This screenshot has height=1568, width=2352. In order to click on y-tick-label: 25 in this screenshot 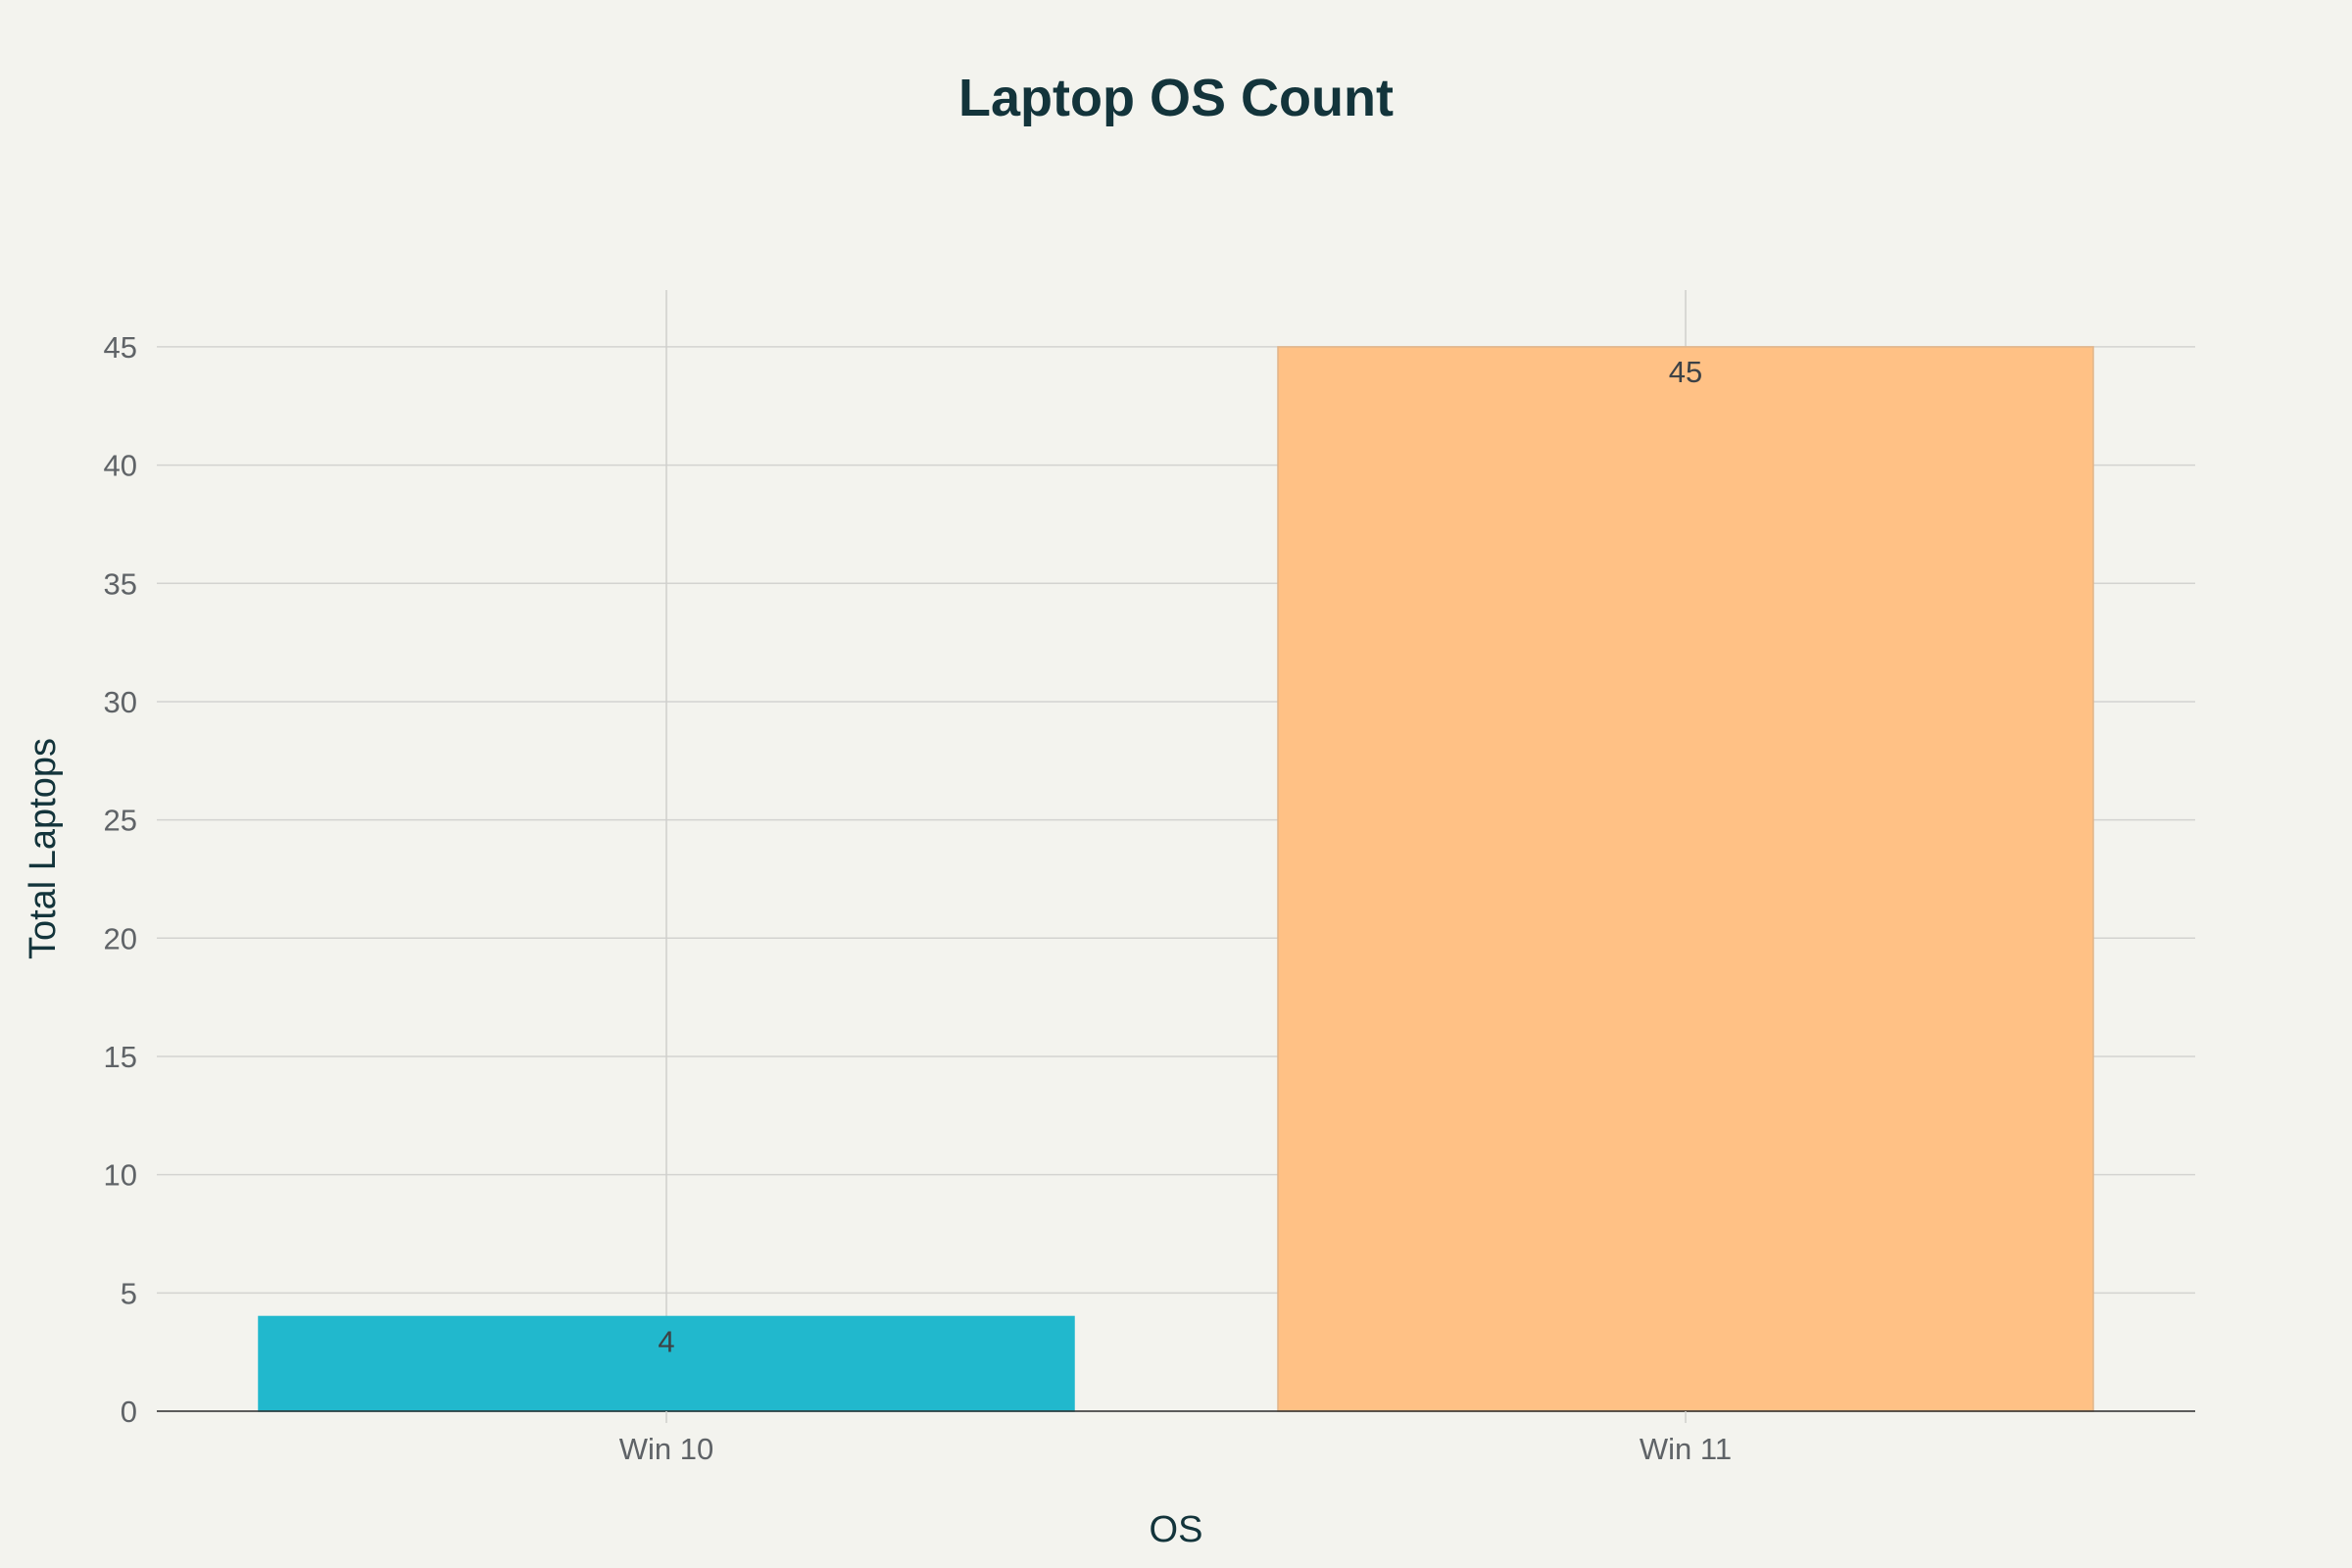, I will do `click(120, 821)`.